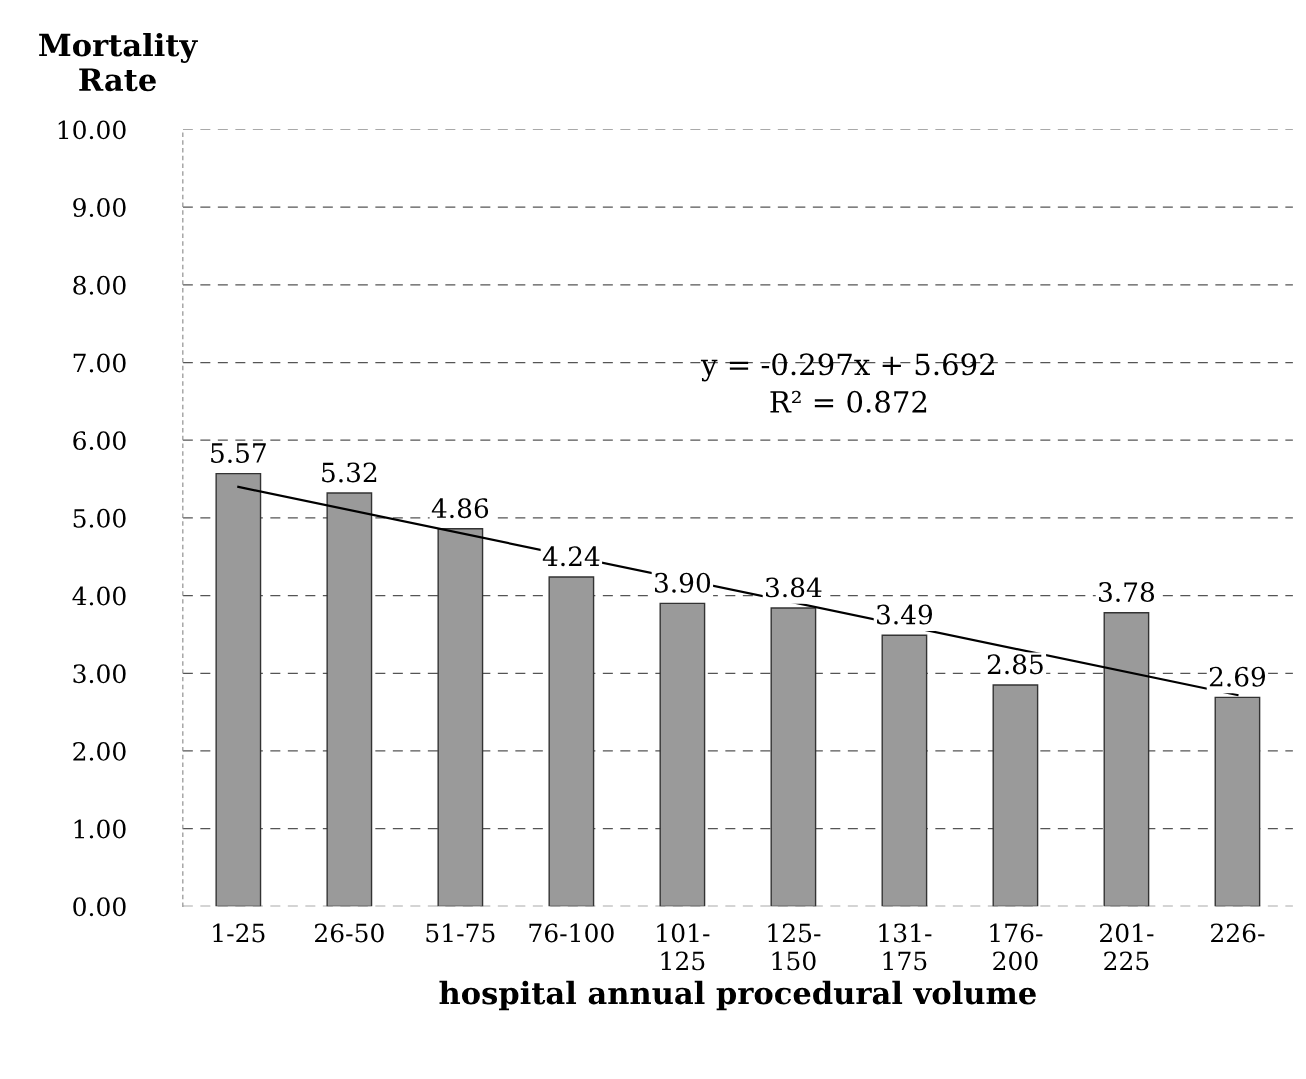 The width and height of the screenshot is (1306, 1079). I want to click on y-tick-label: 1.00, so click(100, 829).